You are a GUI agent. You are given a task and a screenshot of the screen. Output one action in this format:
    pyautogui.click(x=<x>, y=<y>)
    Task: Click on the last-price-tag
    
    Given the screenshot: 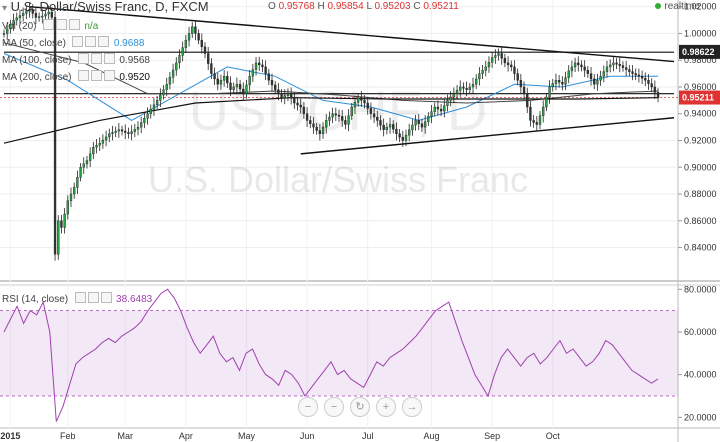 What is the action you would take?
    pyautogui.click(x=699, y=97)
    